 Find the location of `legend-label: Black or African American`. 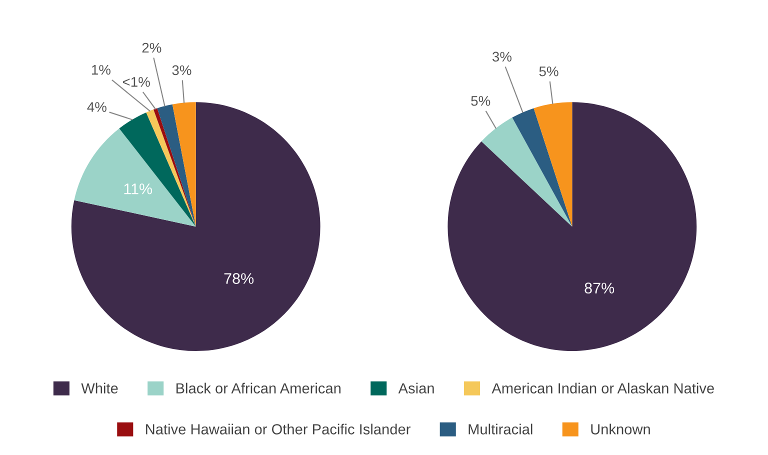

legend-label: Black or African American is located at coordinates (258, 388).